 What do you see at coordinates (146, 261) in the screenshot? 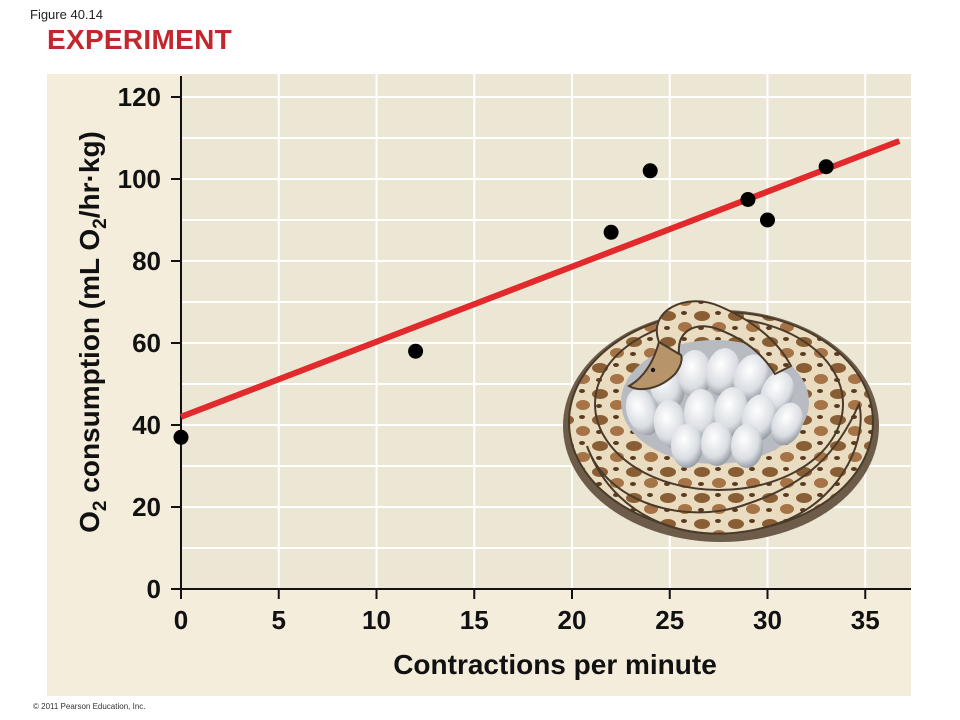
I see `y-tick-label: 80` at bounding box center [146, 261].